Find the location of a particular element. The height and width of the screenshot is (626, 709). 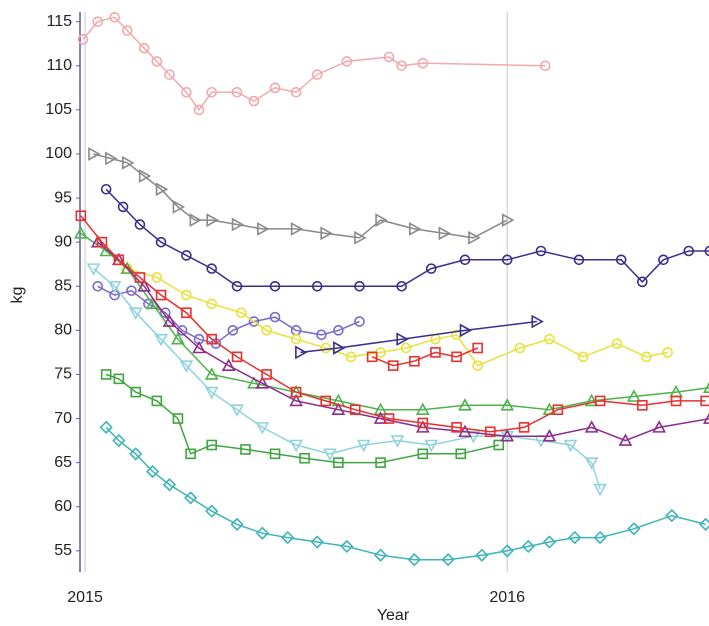

y-tick-label: 105 is located at coordinates (58, 109).